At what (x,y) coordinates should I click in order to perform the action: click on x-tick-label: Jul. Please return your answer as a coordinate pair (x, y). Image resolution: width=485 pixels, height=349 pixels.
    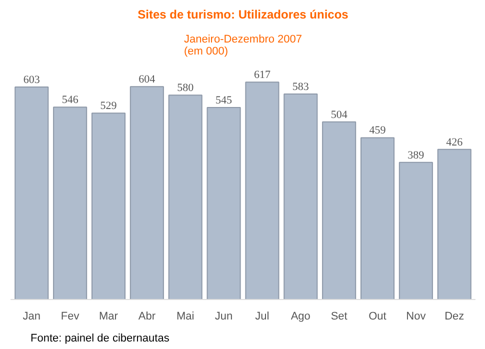
    Looking at the image, I should click on (262, 316).